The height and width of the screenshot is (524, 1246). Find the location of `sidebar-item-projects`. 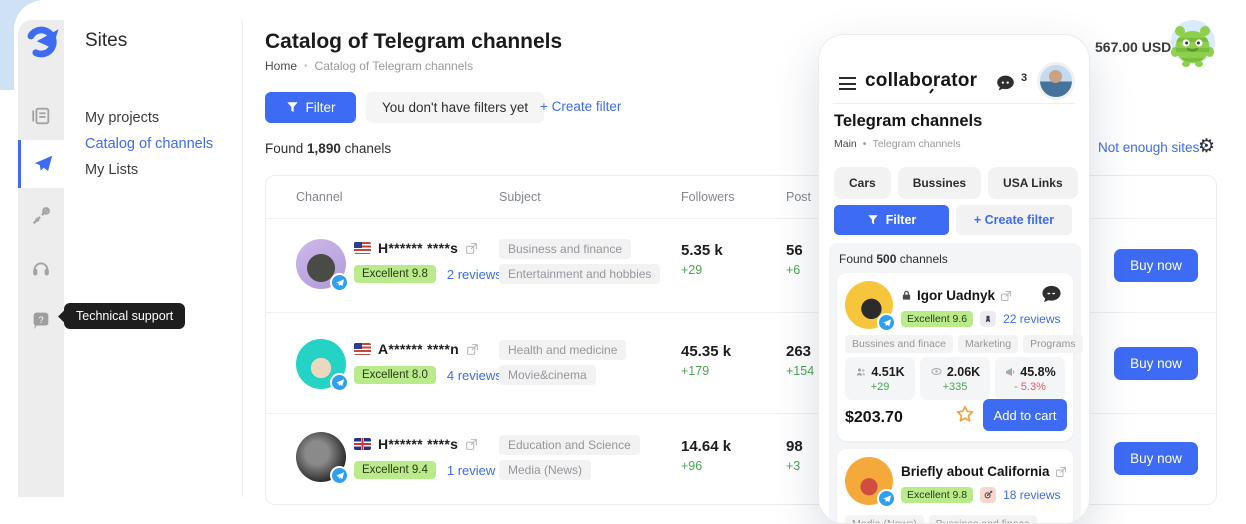

sidebar-item-projects is located at coordinates (41, 116).